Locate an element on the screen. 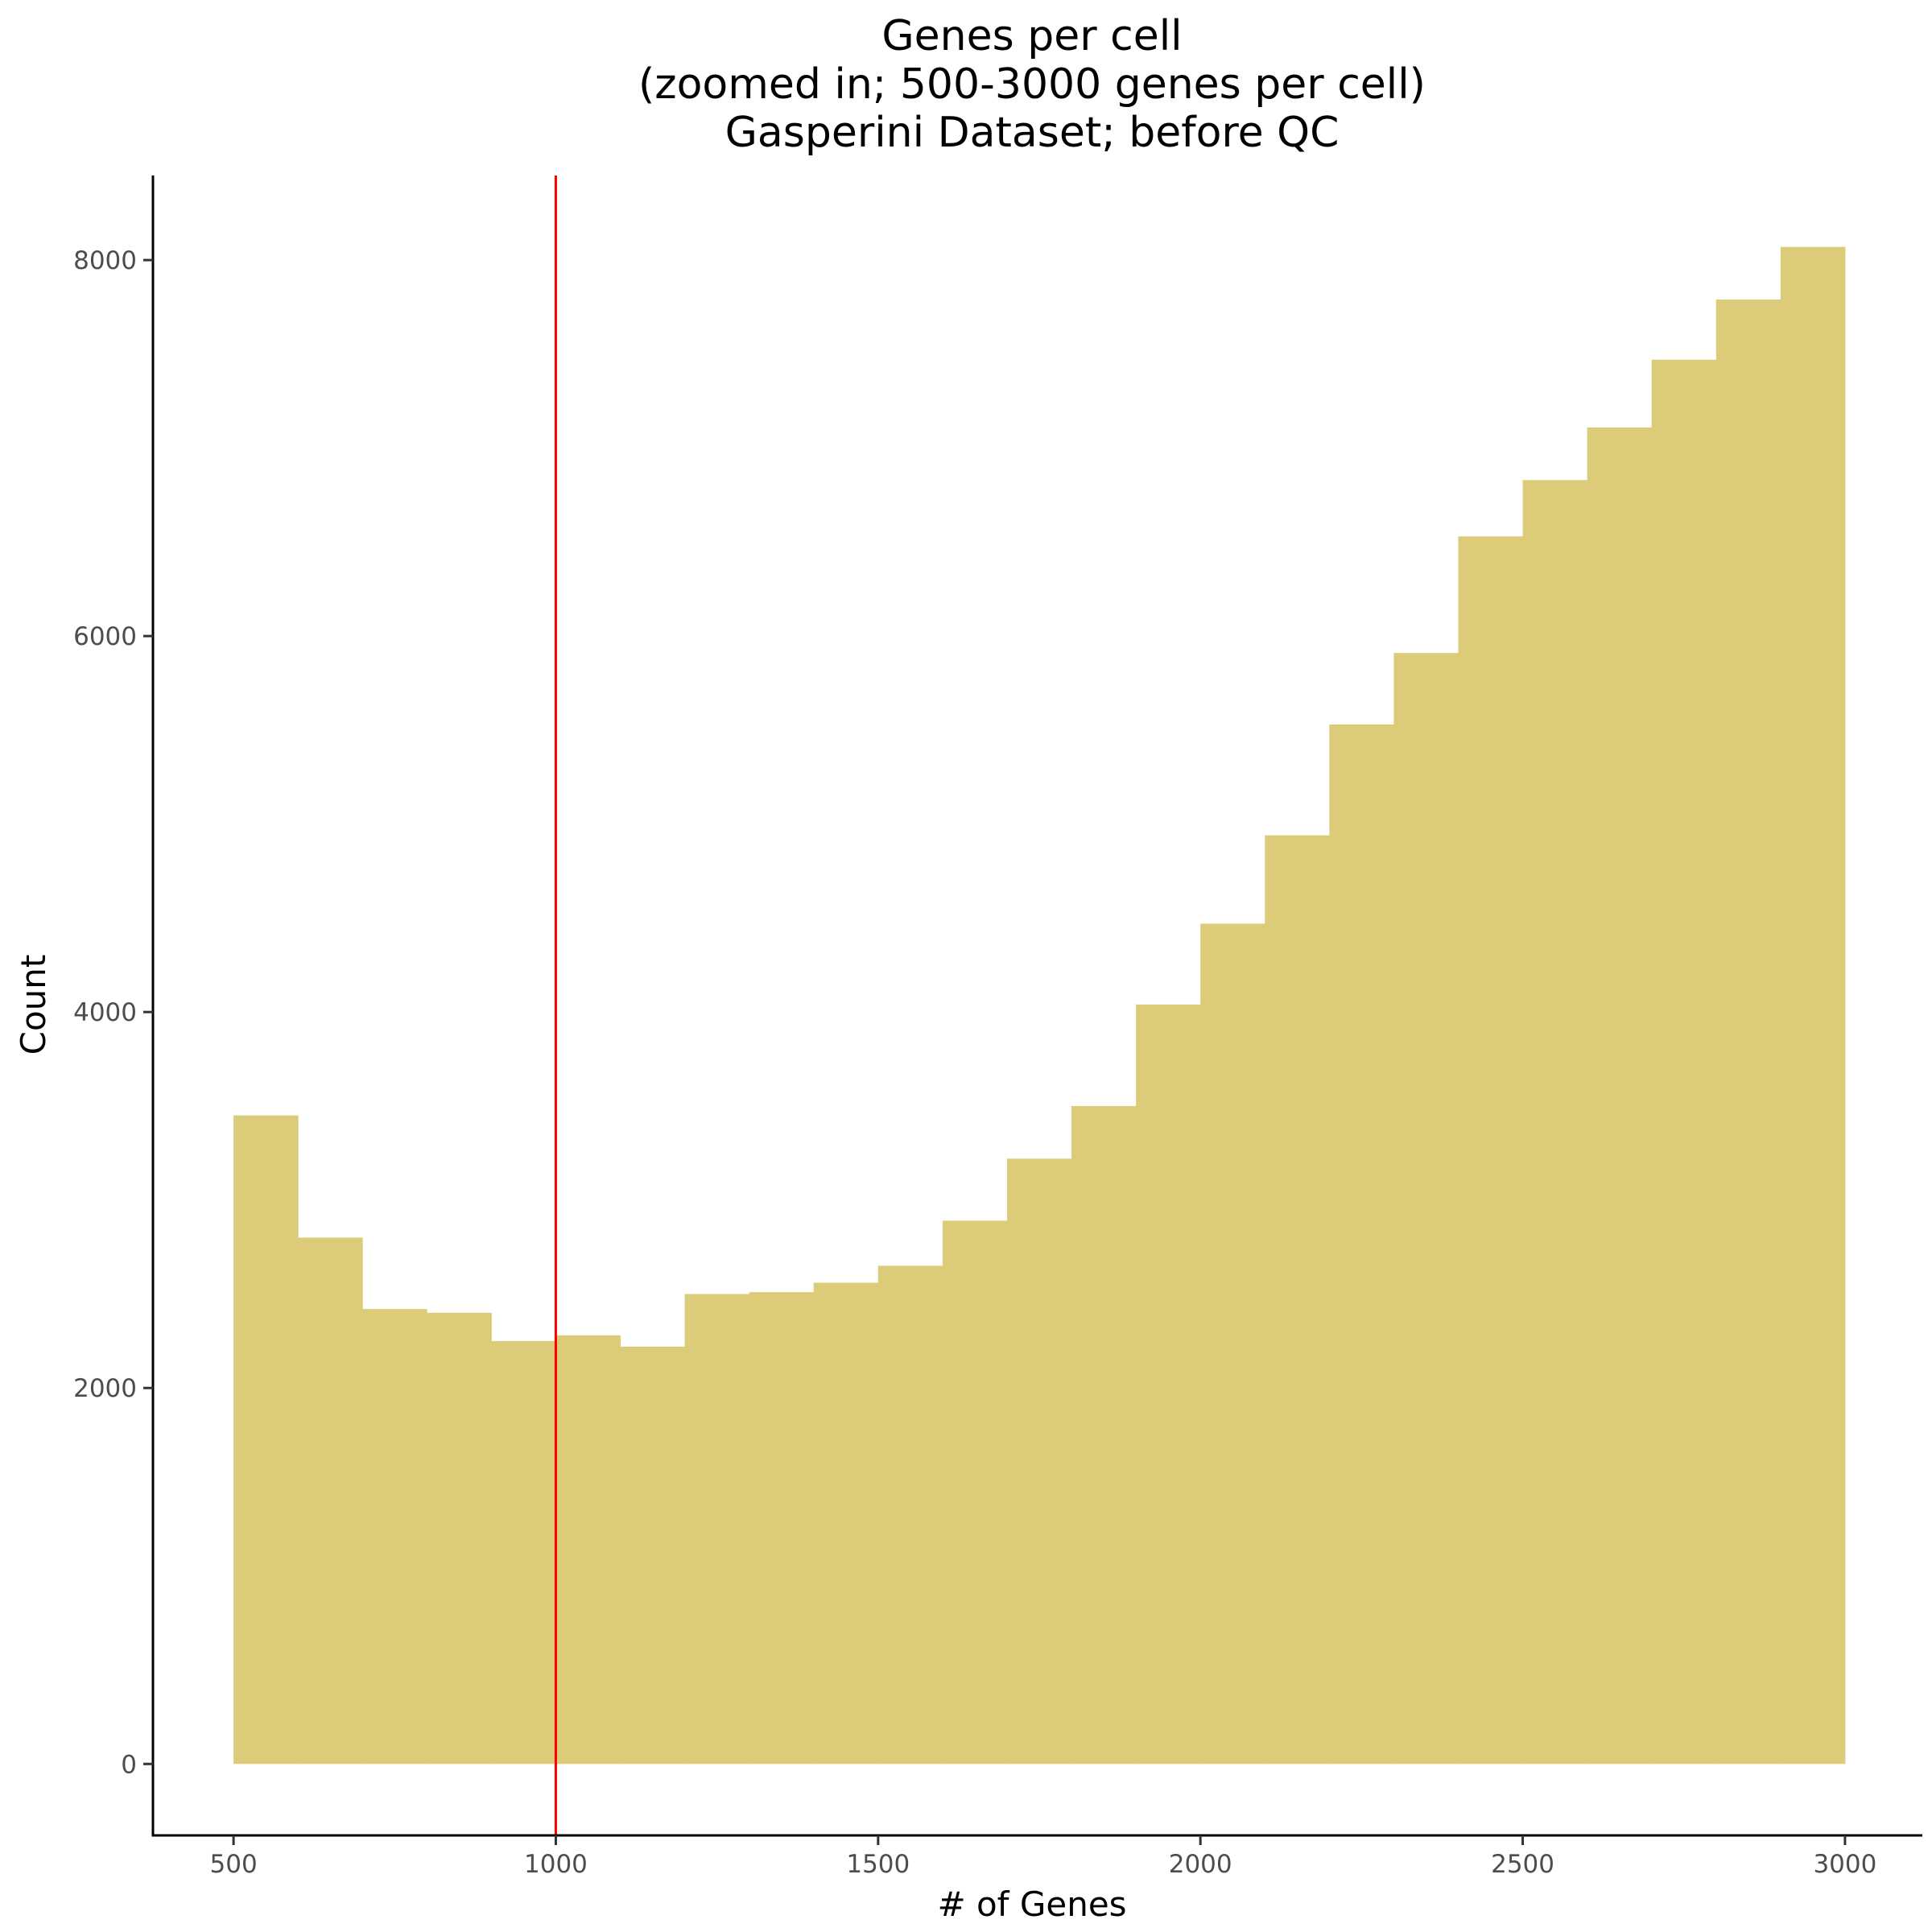 Image resolution: width=1932 pixels, height=1932 pixels. y-tick-label: 8000 is located at coordinates (105, 260).